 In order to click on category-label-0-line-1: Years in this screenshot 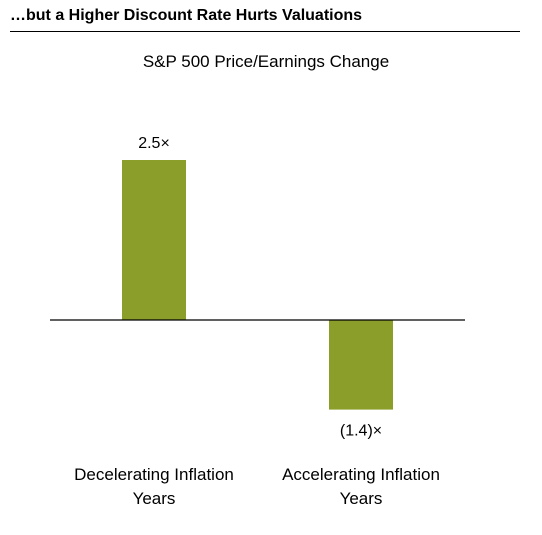, I will do `click(154, 498)`.